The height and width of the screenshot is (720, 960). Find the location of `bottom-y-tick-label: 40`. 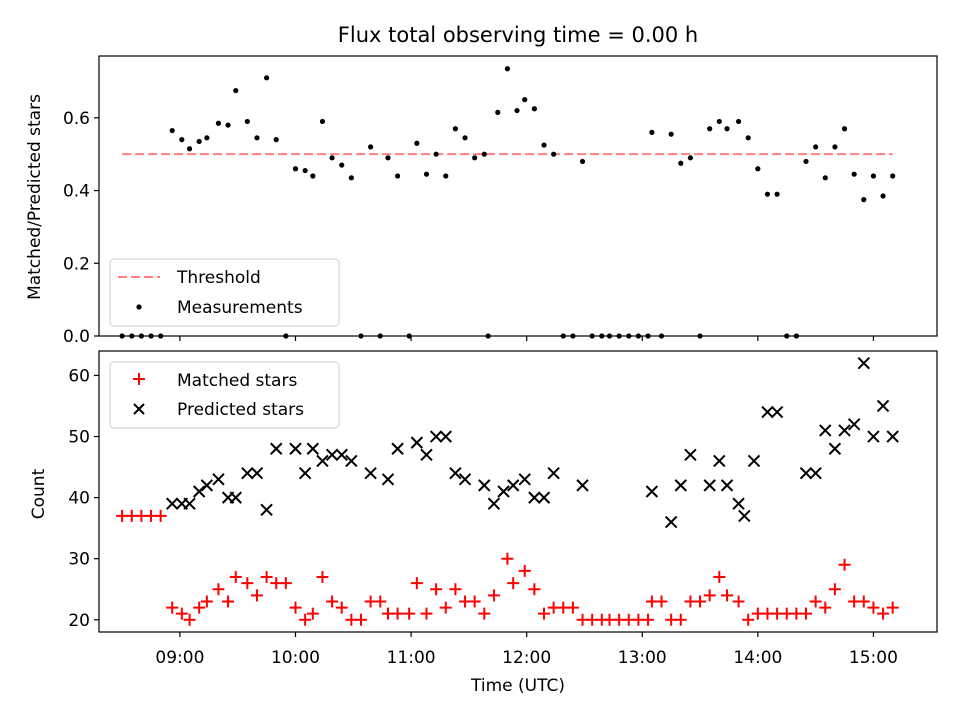

bottom-y-tick-label: 40 is located at coordinates (79, 499).